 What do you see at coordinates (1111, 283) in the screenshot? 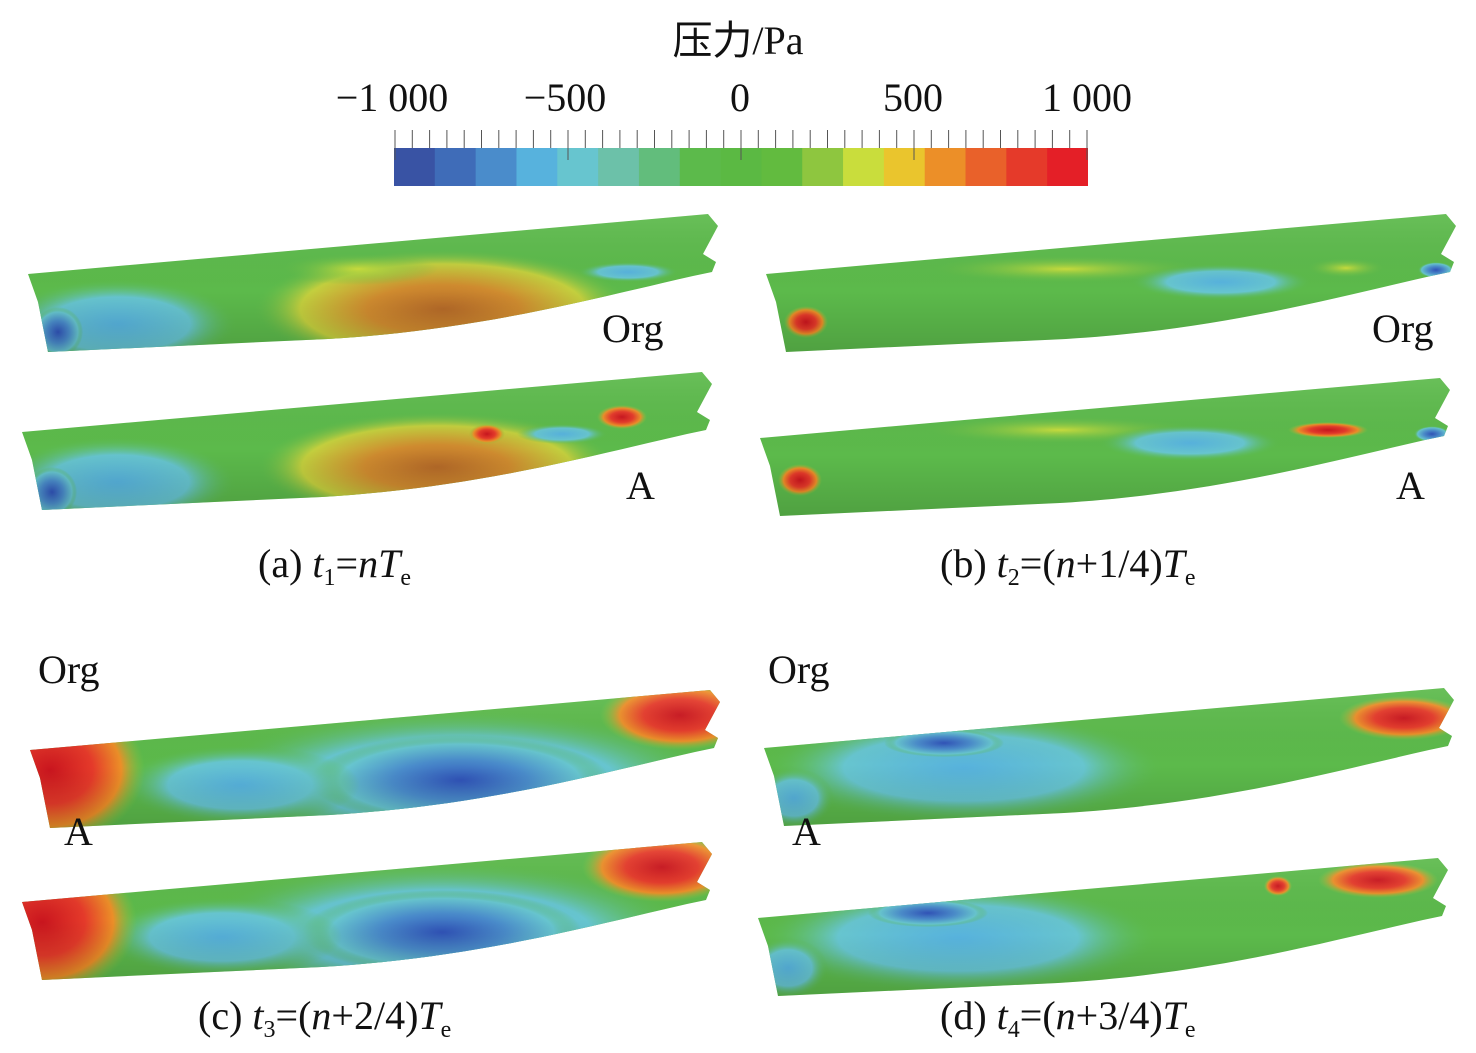
I see `hull-b-org` at bounding box center [1111, 283].